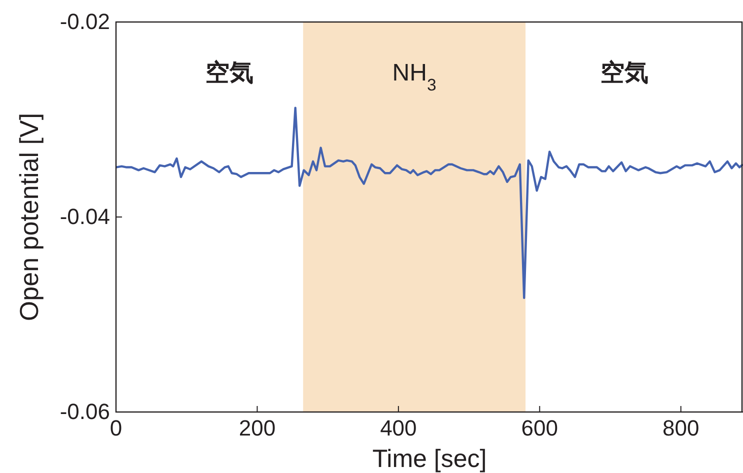  What do you see at coordinates (29, 217) in the screenshot?
I see `y-axis-title: Open potential [V]` at bounding box center [29, 217].